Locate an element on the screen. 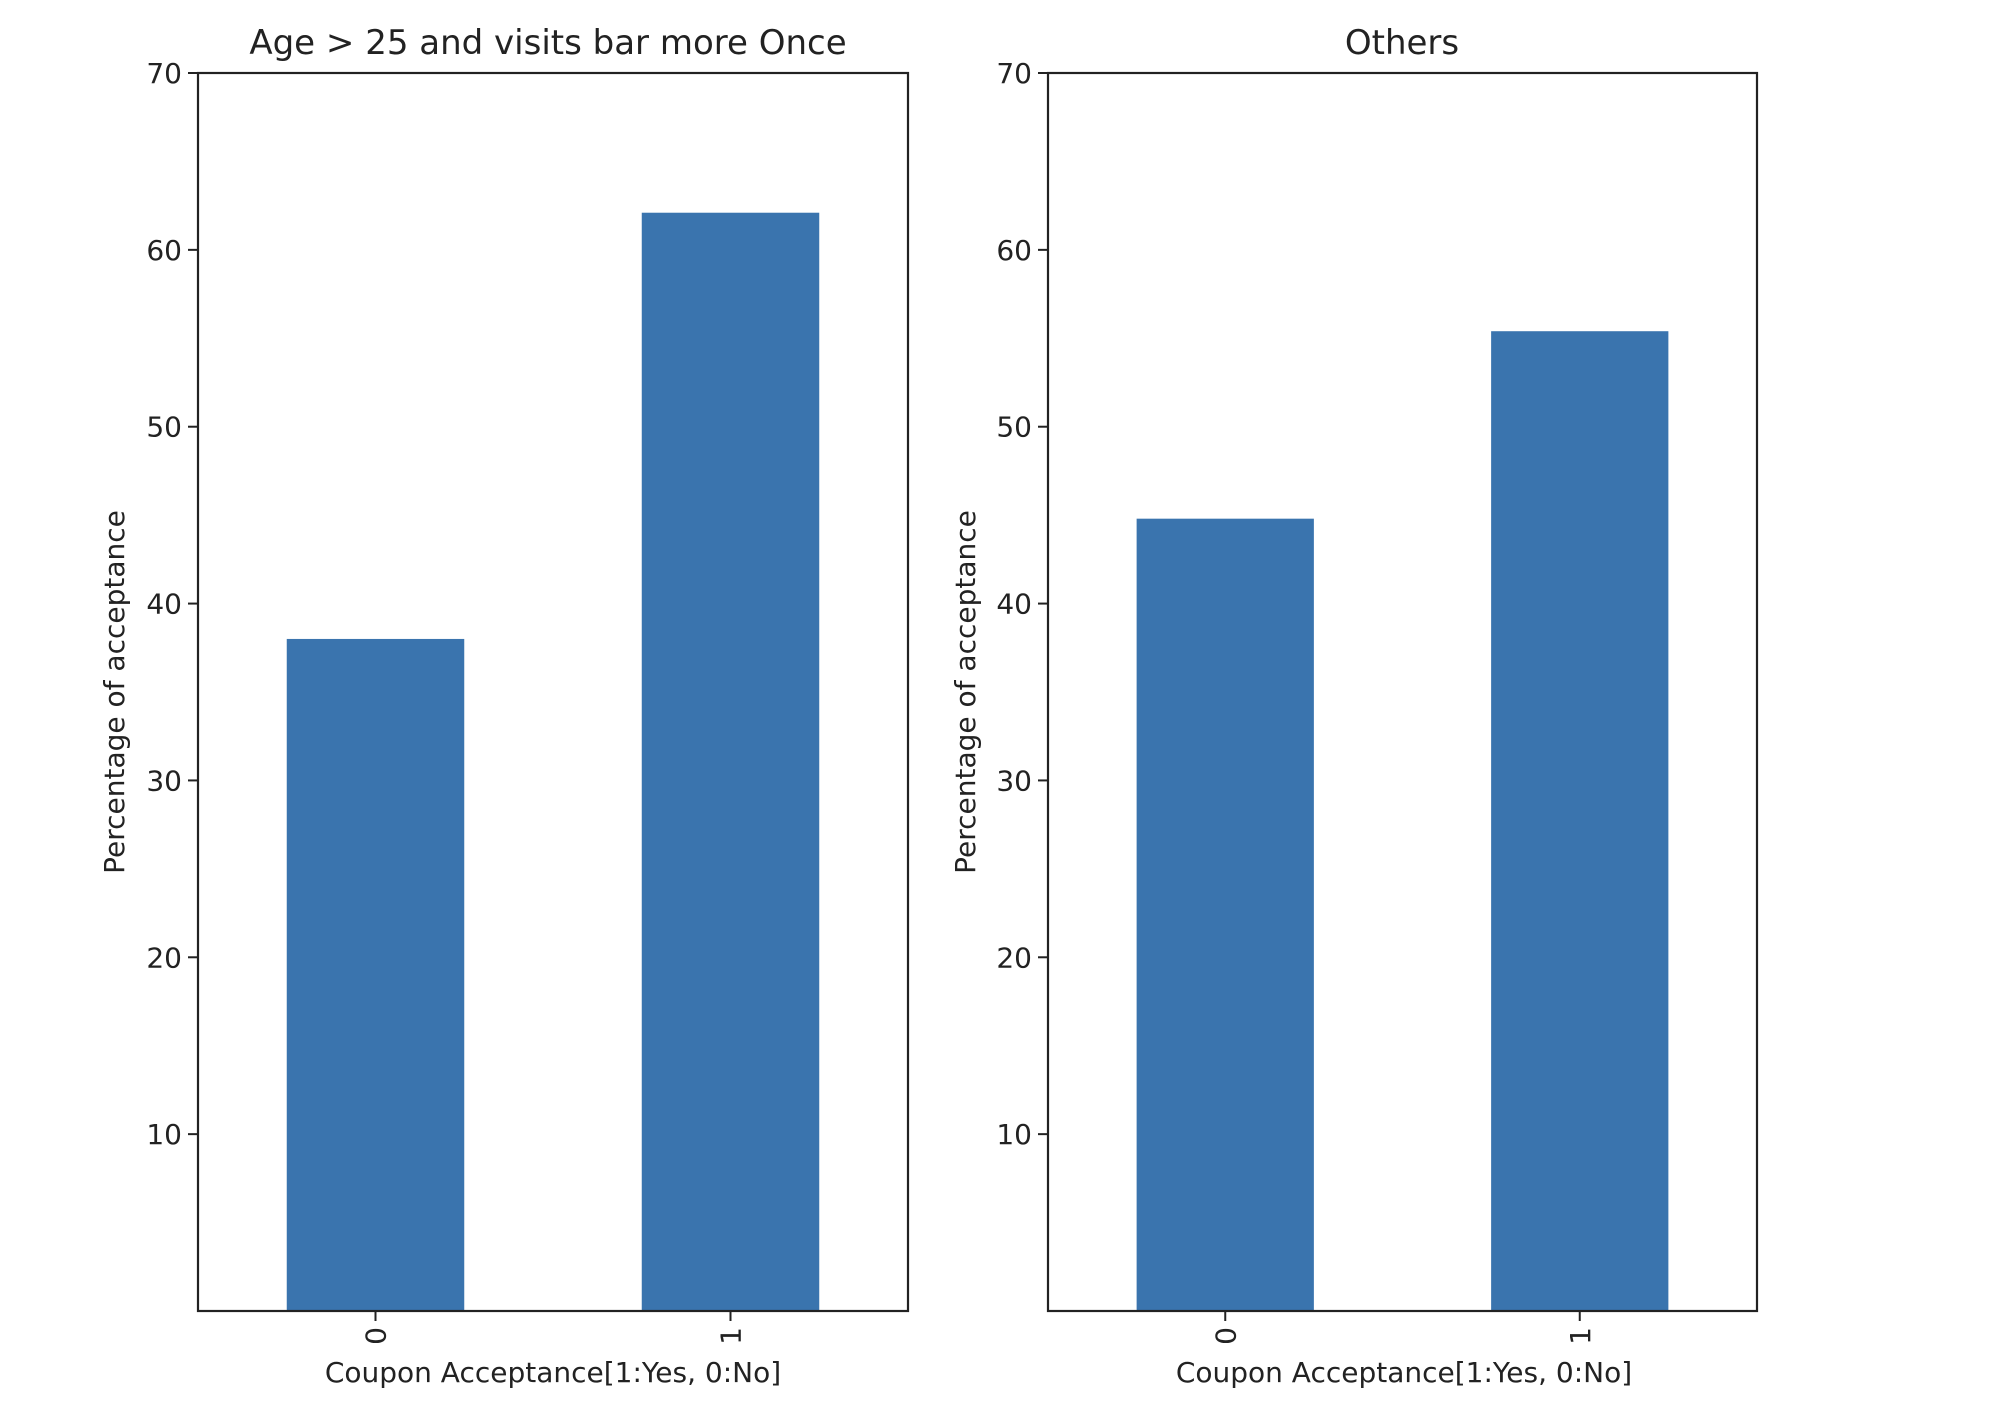  chart-title: Others is located at coordinates (1402, 43).